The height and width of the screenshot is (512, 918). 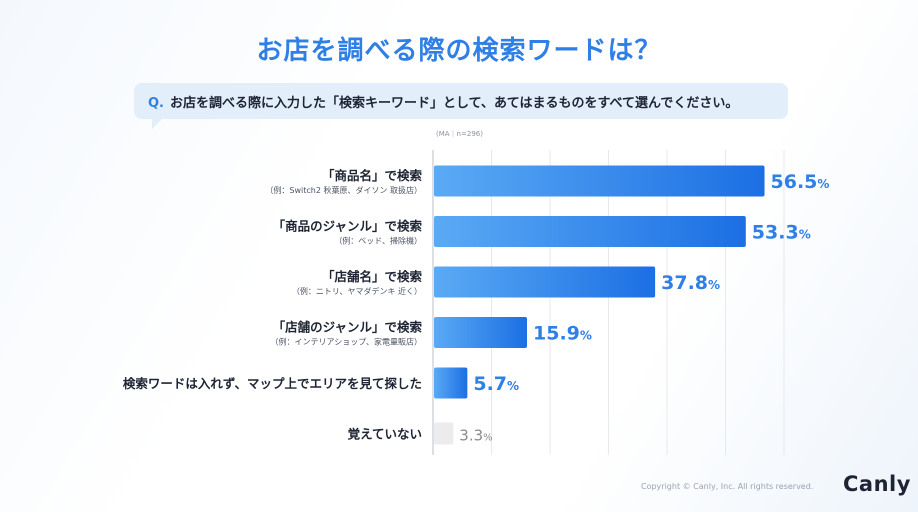 I want to click on category-label: 「店舗のジャンル」で検索, so click(x=348, y=327).